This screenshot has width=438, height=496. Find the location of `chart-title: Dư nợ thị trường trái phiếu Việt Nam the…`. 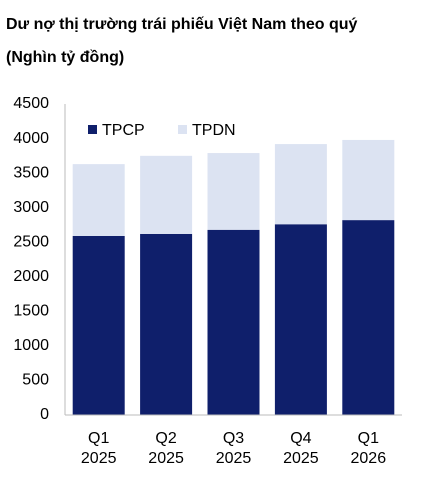

chart-title: Dư nợ thị trường trái phiếu Việt Nam the… is located at coordinates (182, 24).